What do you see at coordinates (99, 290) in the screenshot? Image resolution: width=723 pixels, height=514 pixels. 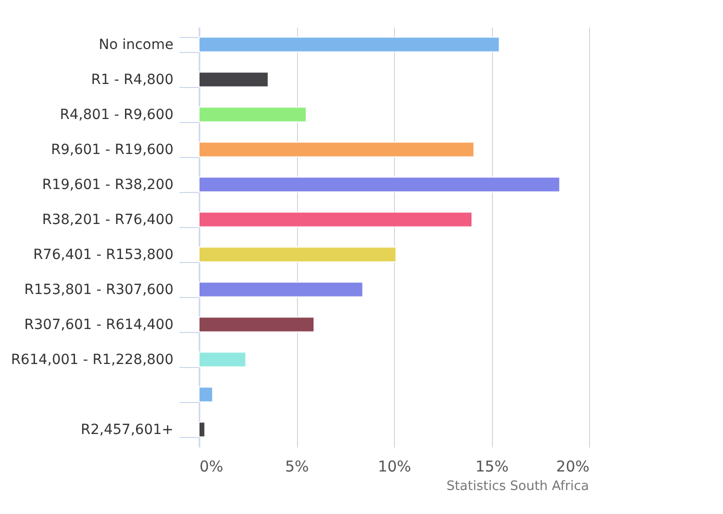 I see `y-tick-label: R153,801 - R307,600` at bounding box center [99, 290].